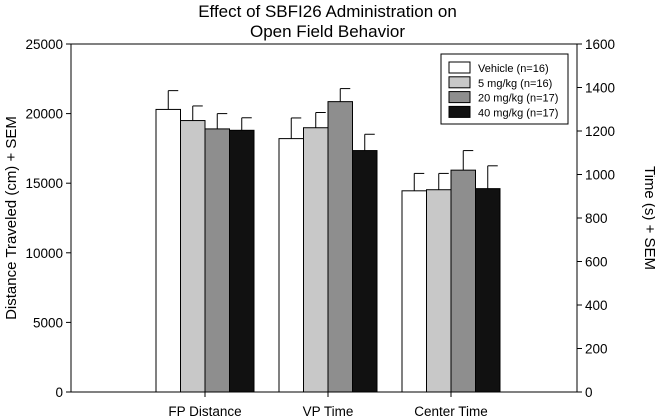 The height and width of the screenshot is (420, 655). Describe the element at coordinates (44, 183) in the screenshot. I see `left-tick-label: 15000` at that location.